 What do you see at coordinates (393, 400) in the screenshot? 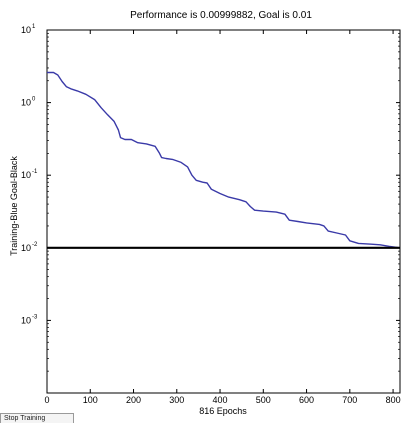
I see `x-tick-label: 800` at bounding box center [393, 400].